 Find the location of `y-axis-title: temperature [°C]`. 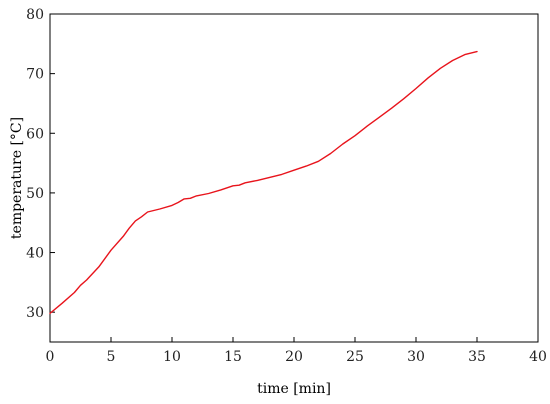

y-axis-title: temperature [°C] is located at coordinates (17, 178).